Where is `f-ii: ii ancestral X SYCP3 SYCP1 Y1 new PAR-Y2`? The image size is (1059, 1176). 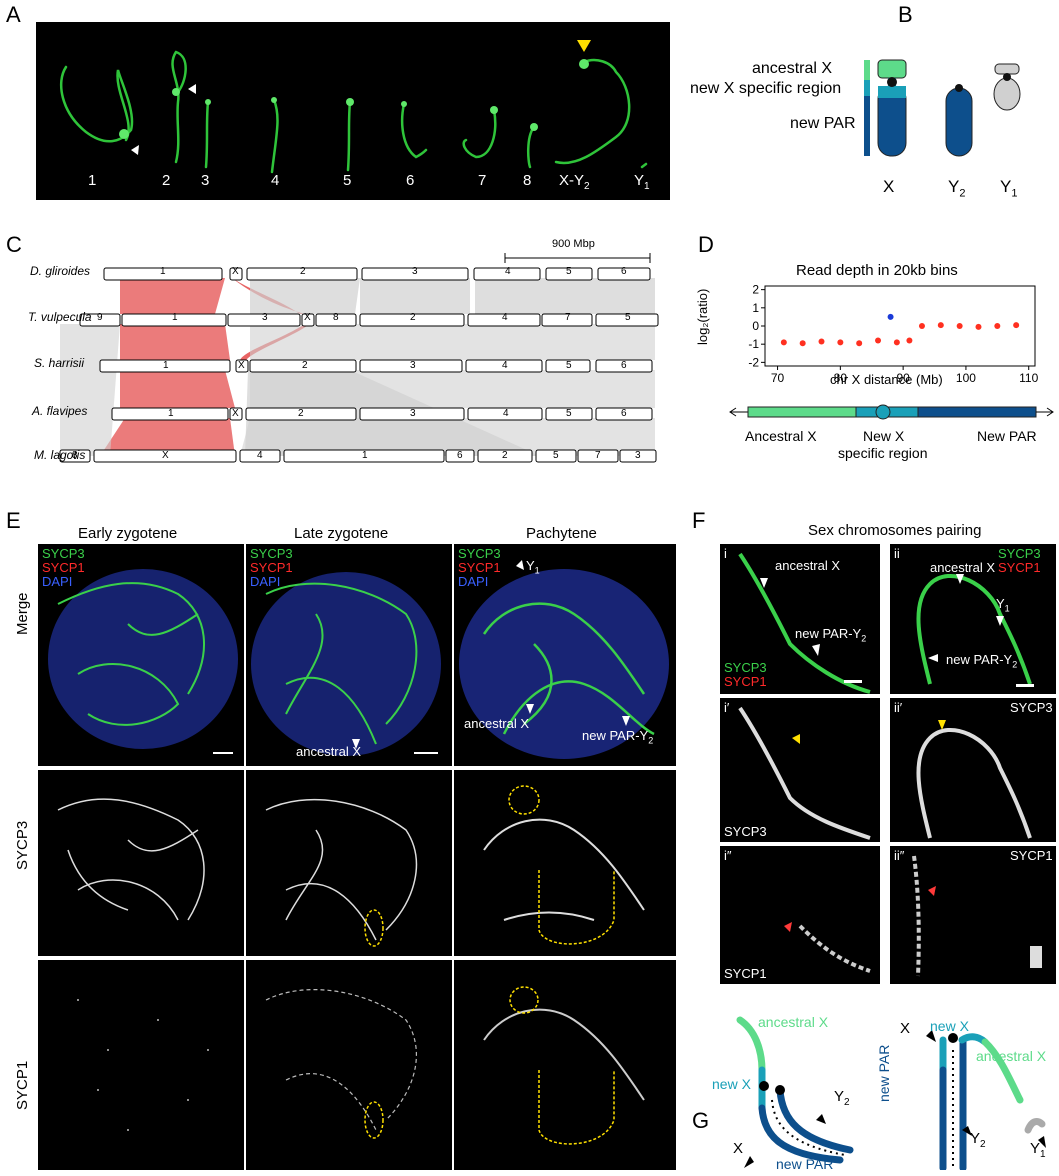
f-ii: ii ancestral X SYCP3 SYCP1 Y1 new PAR-Y2 is located at coordinates (973, 619).